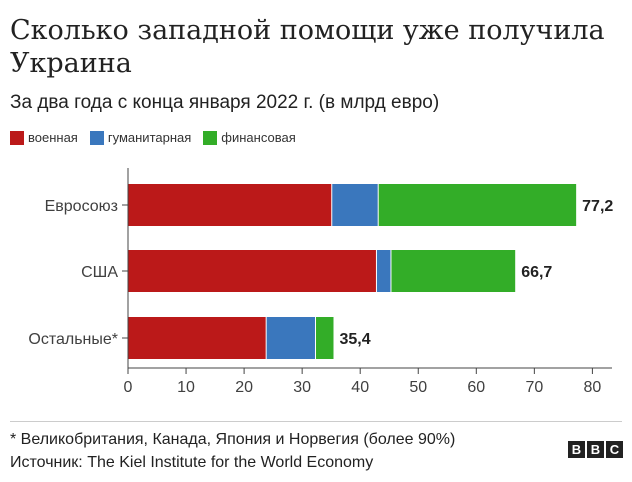 Image resolution: width=632 pixels, height=482 pixels. I want to click on total-label-3: 35,4, so click(354, 339).